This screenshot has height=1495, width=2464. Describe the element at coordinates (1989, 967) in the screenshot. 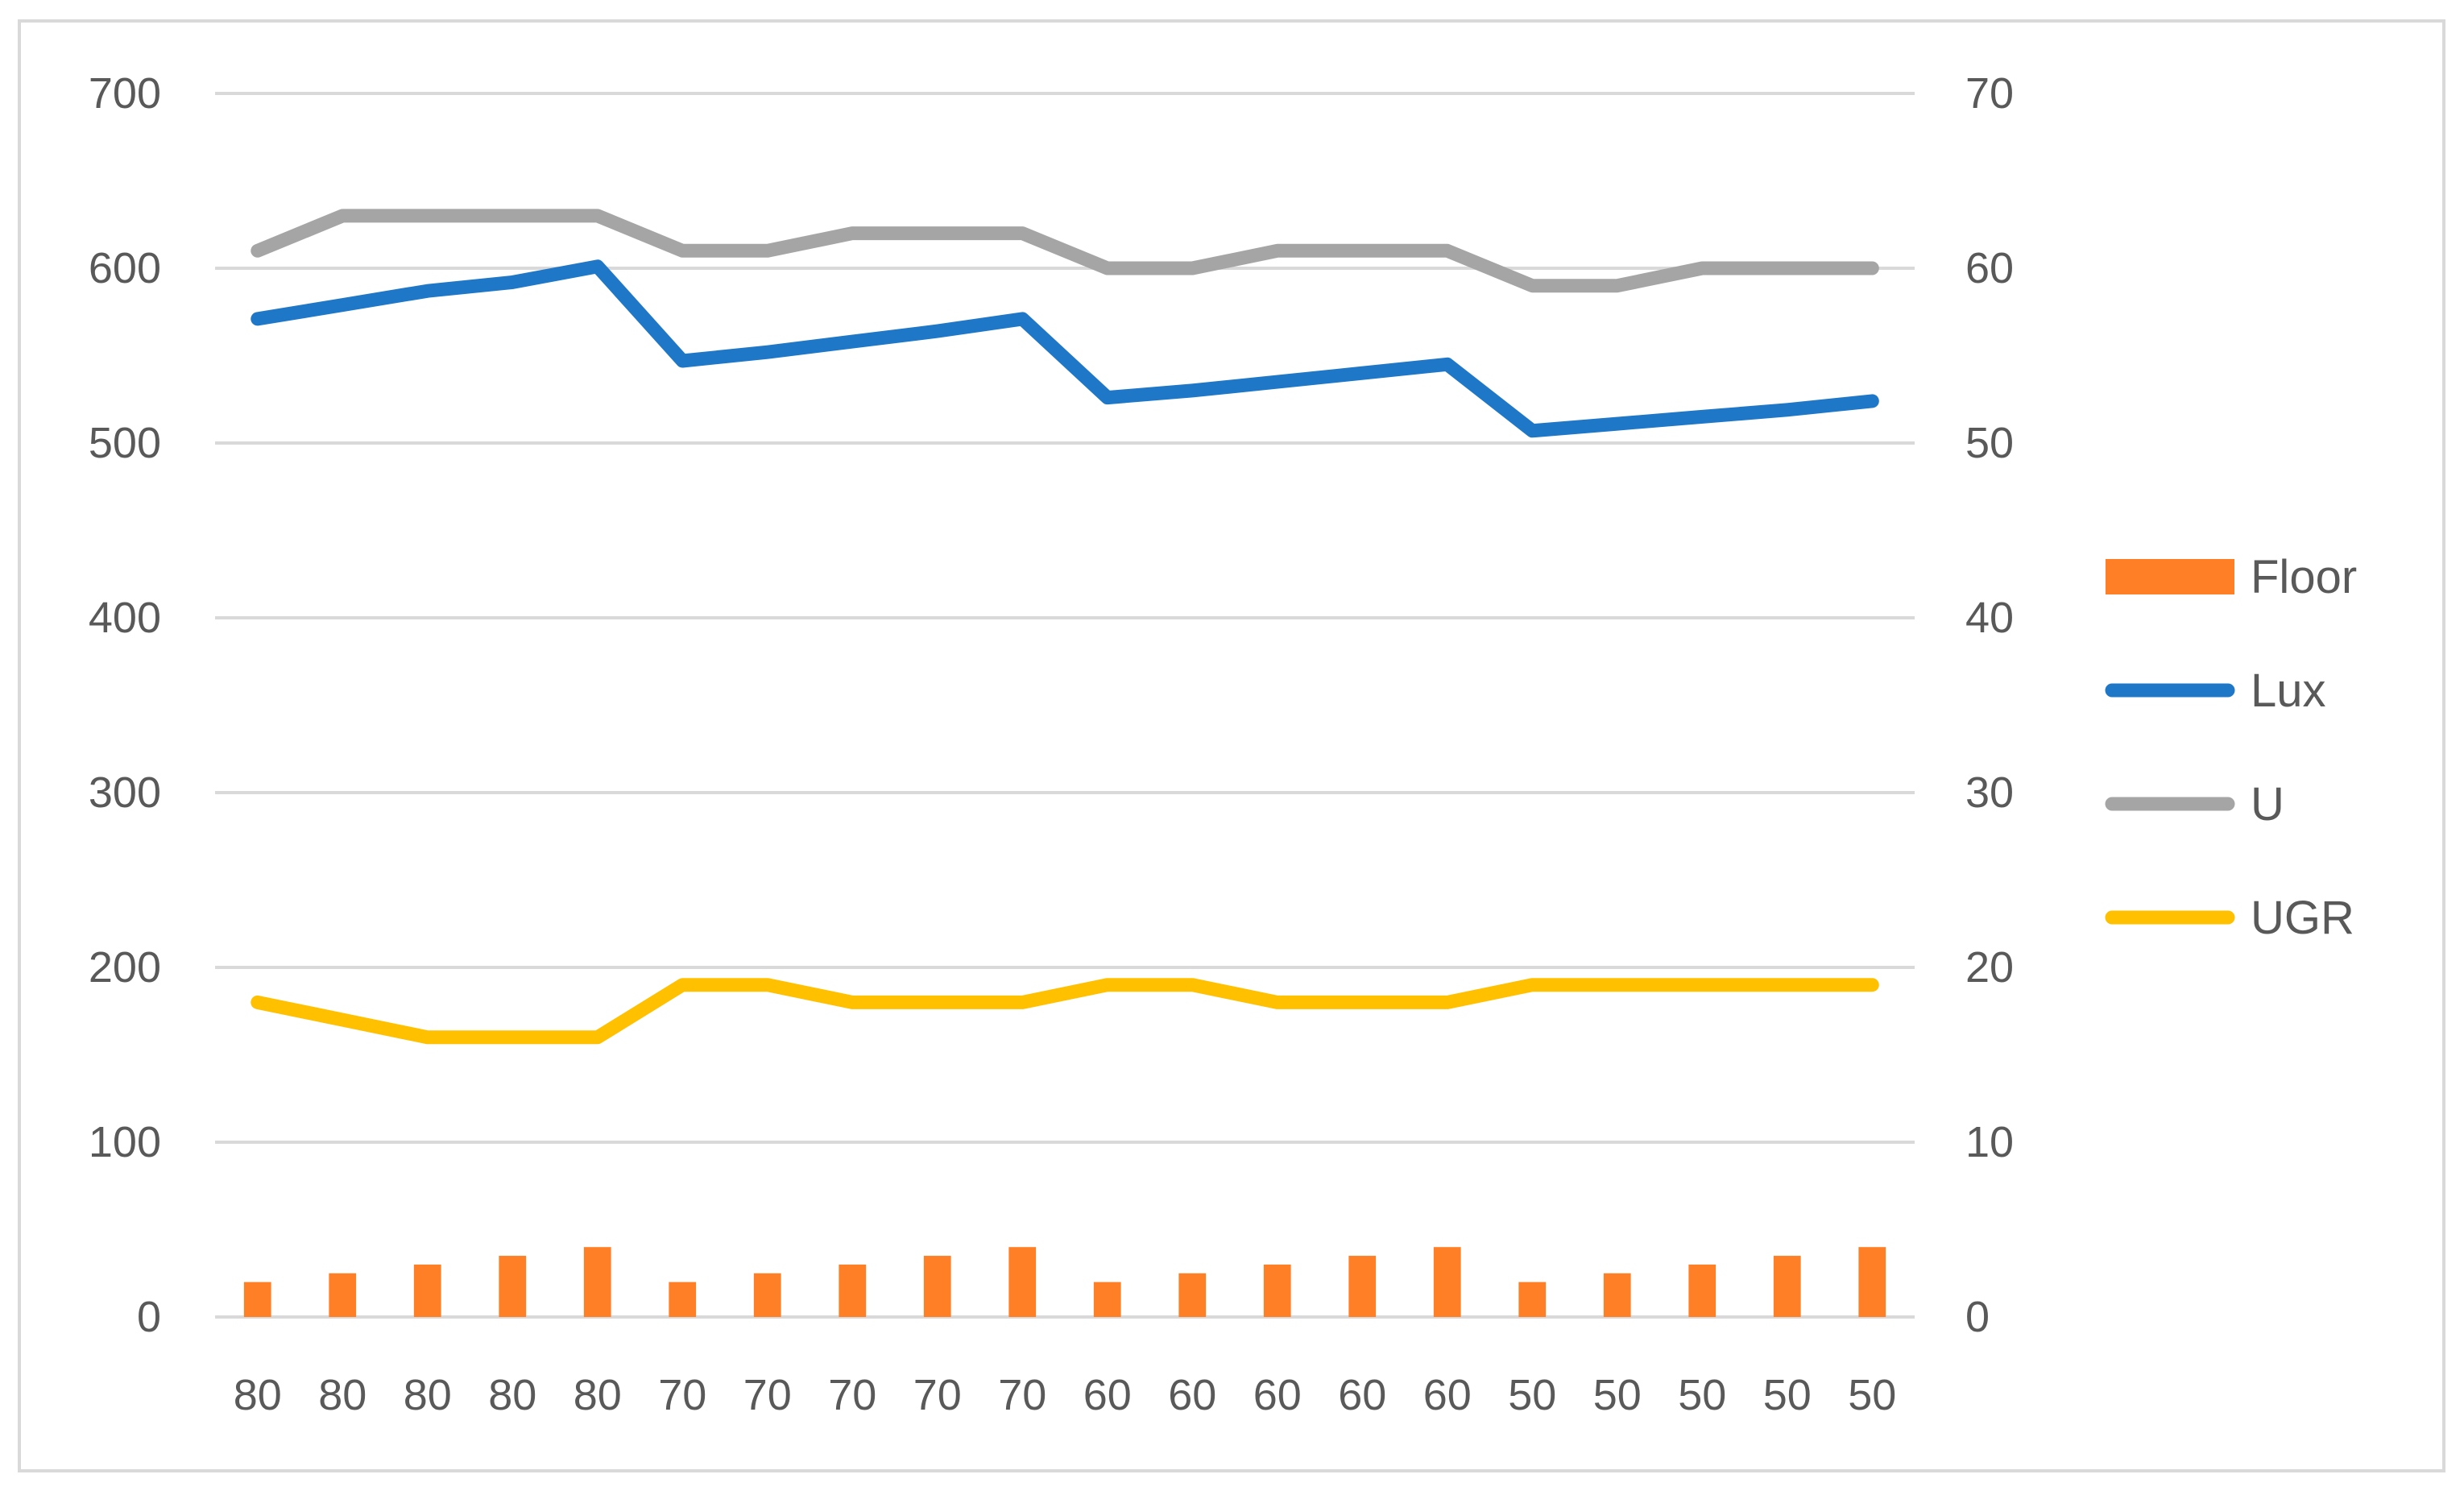

I see `y-right-tick-label: 20` at that location.